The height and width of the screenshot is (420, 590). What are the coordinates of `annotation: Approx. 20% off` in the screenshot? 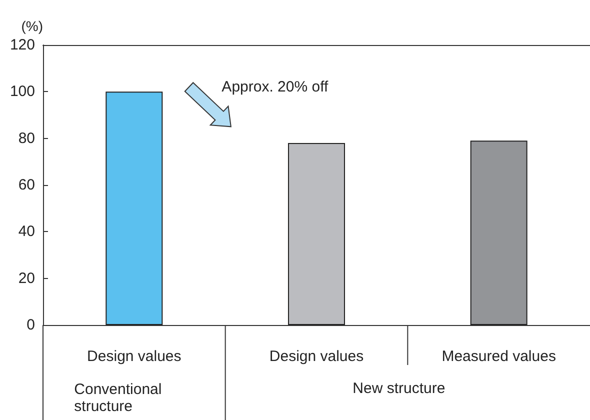 It's located at (275, 87).